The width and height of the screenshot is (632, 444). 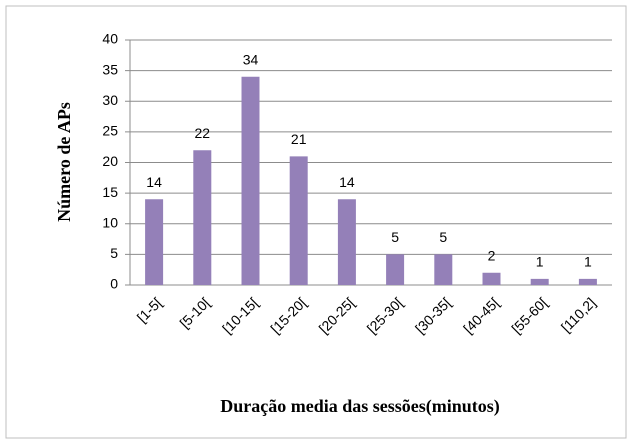 What do you see at coordinates (110, 222) in the screenshot?
I see `y-tick-label: 10` at bounding box center [110, 222].